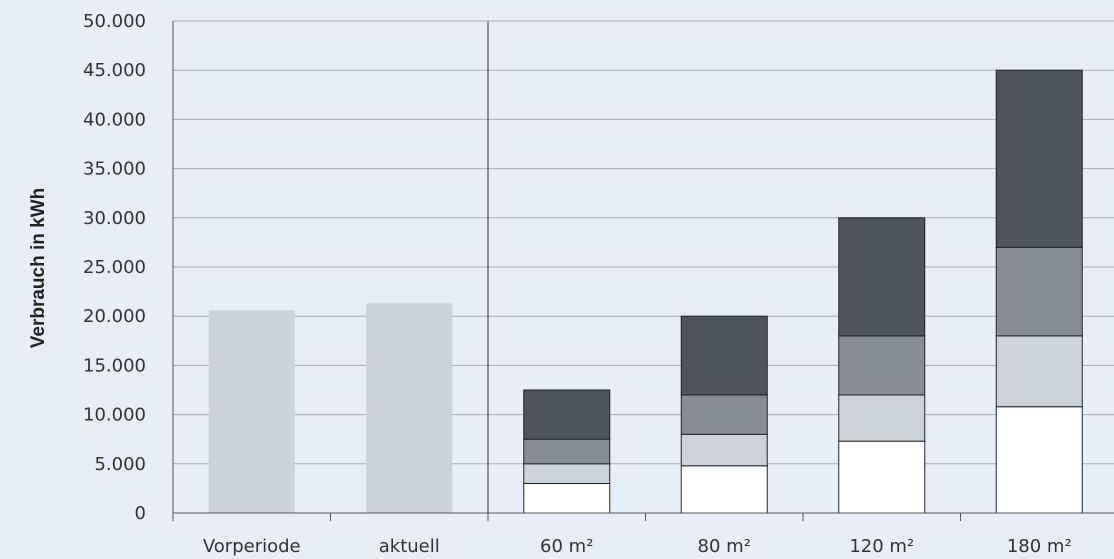  Describe the element at coordinates (114, 365) in the screenshot. I see `y-tick-label: 15.000` at that location.